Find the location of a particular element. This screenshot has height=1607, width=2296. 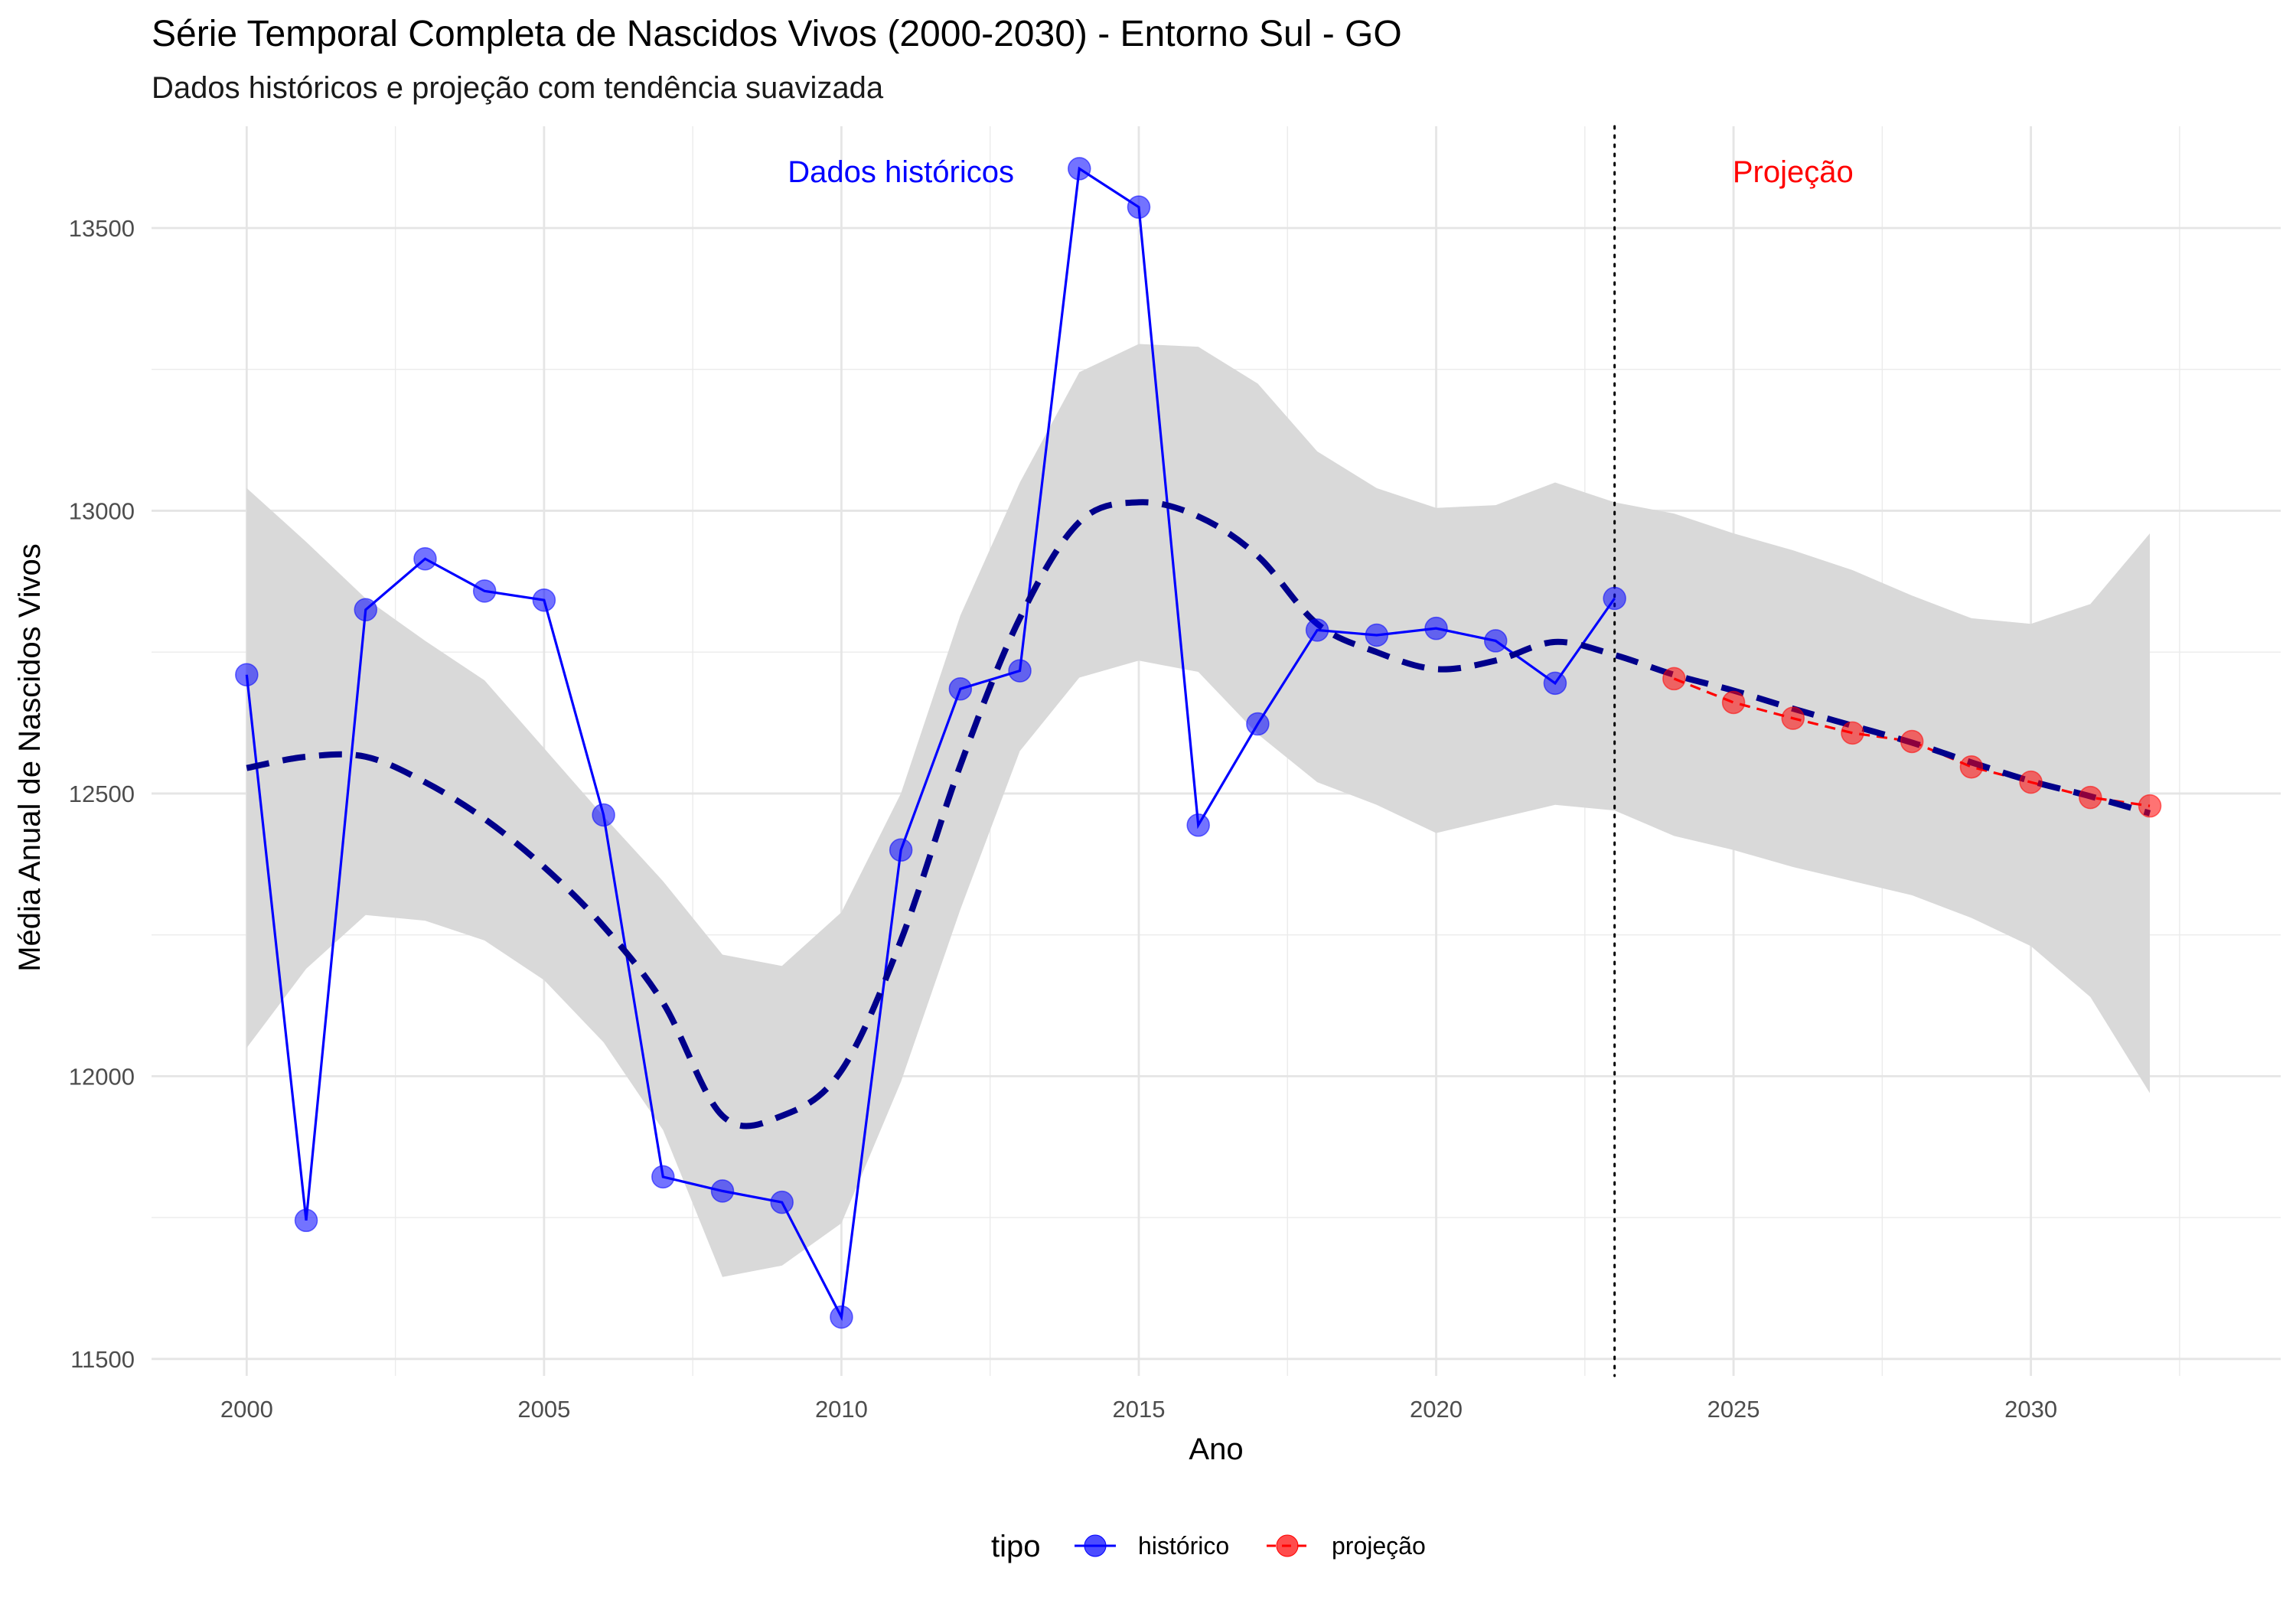

point-projecao-2026 is located at coordinates (1793, 718).